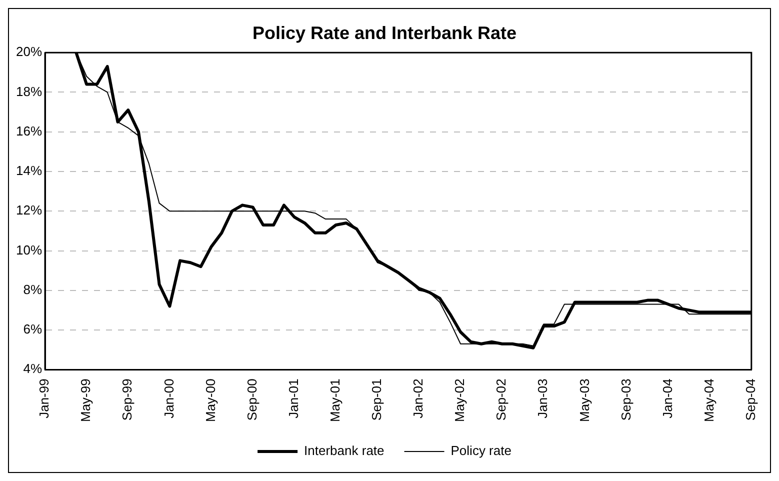  I want to click on x-tick-label: Sep-99, so click(127, 399).